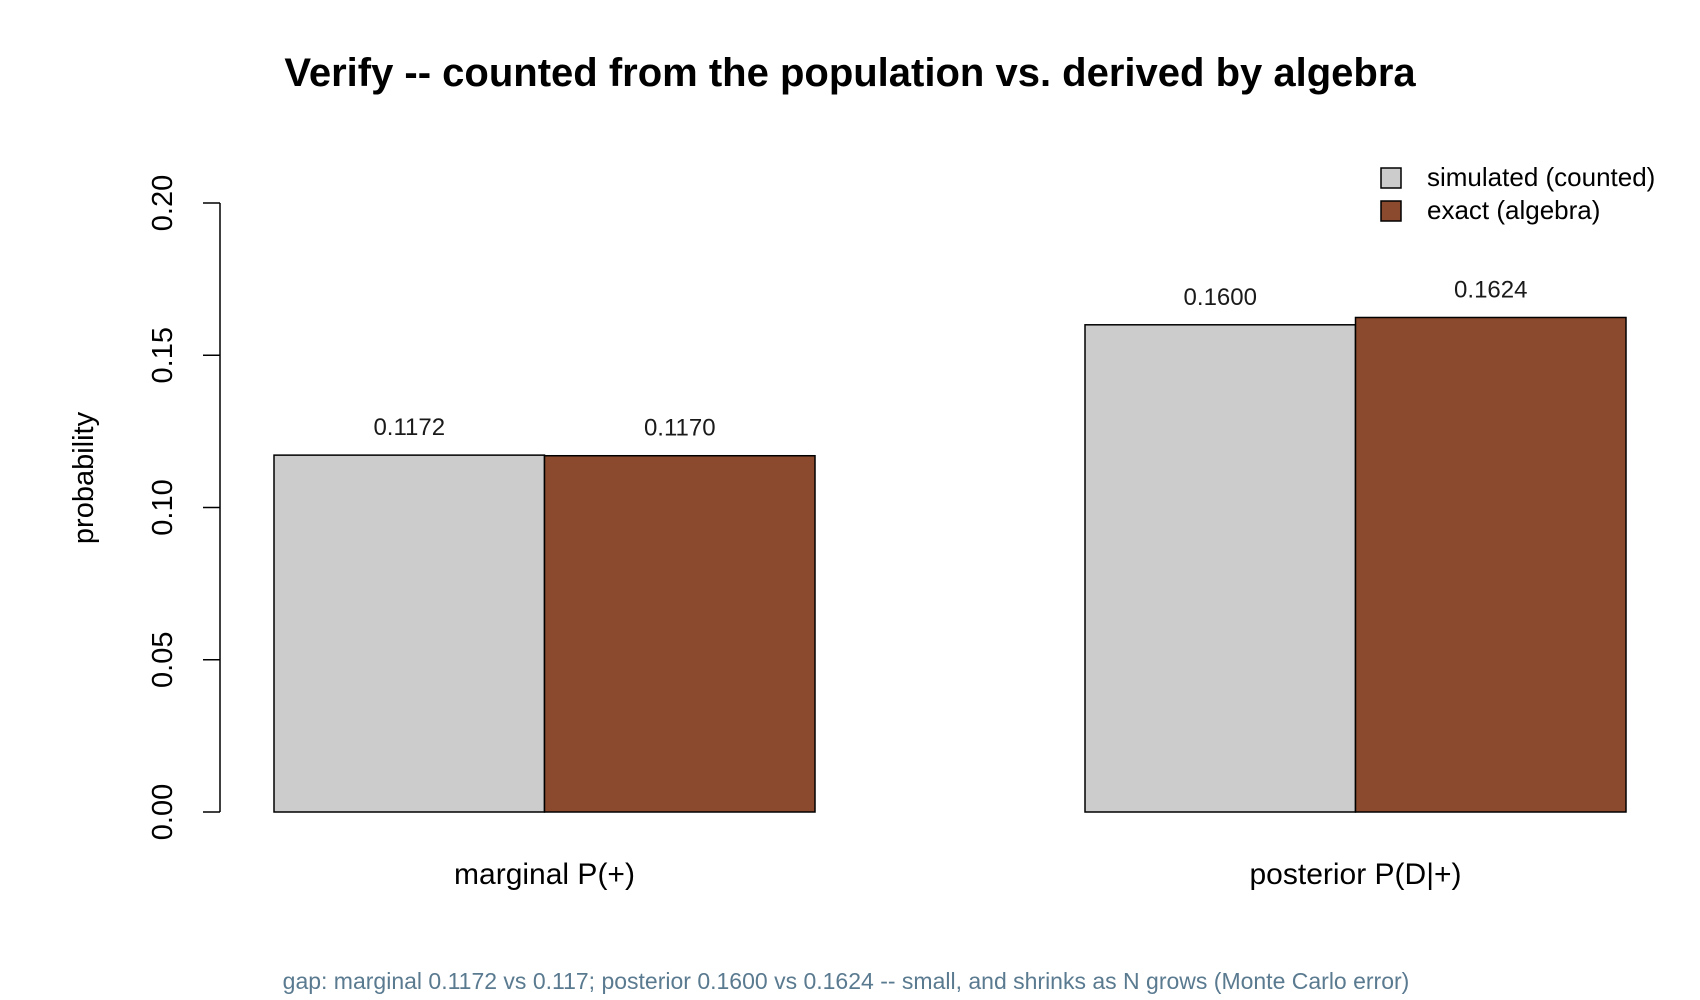 The image size is (1700, 1000). What do you see at coordinates (544, 874) in the screenshot?
I see `category-label: marginal P(+)` at bounding box center [544, 874].